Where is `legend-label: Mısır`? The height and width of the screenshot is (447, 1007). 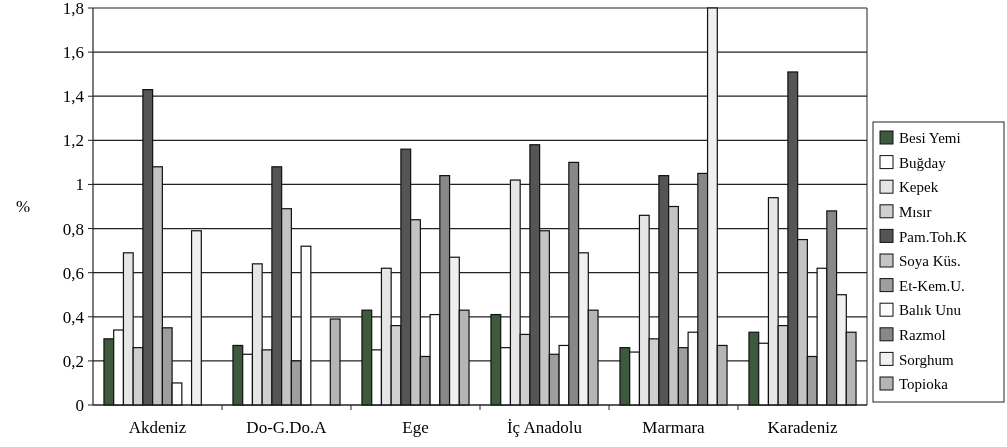
legend-label: Mısır is located at coordinates (915, 212).